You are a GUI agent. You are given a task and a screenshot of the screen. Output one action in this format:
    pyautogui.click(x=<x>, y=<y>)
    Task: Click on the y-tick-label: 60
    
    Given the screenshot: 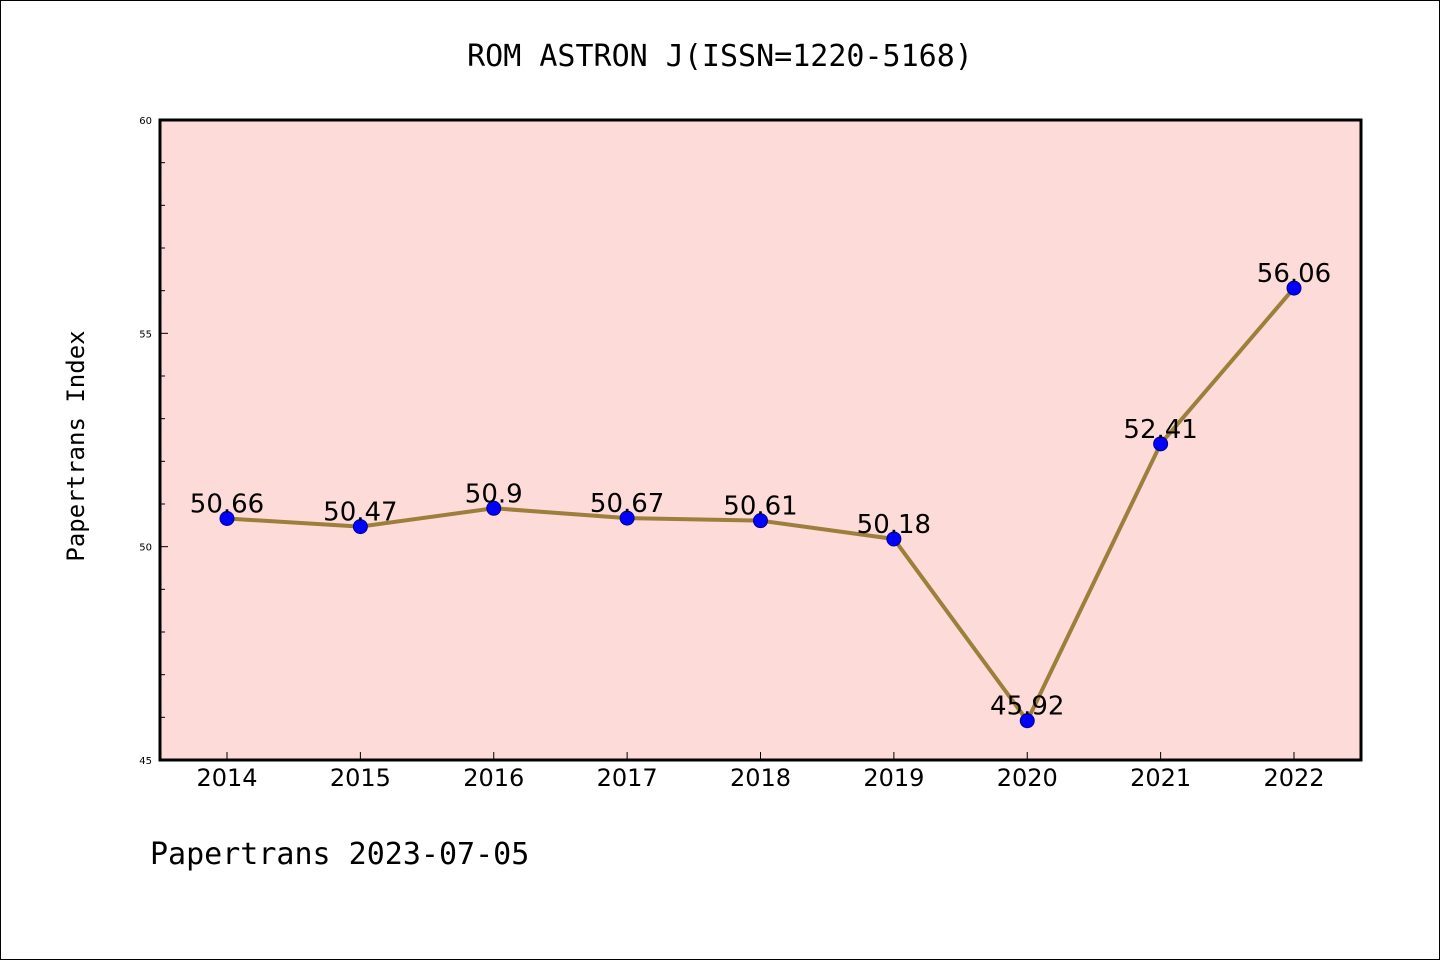 What is the action you would take?
    pyautogui.click(x=145, y=121)
    